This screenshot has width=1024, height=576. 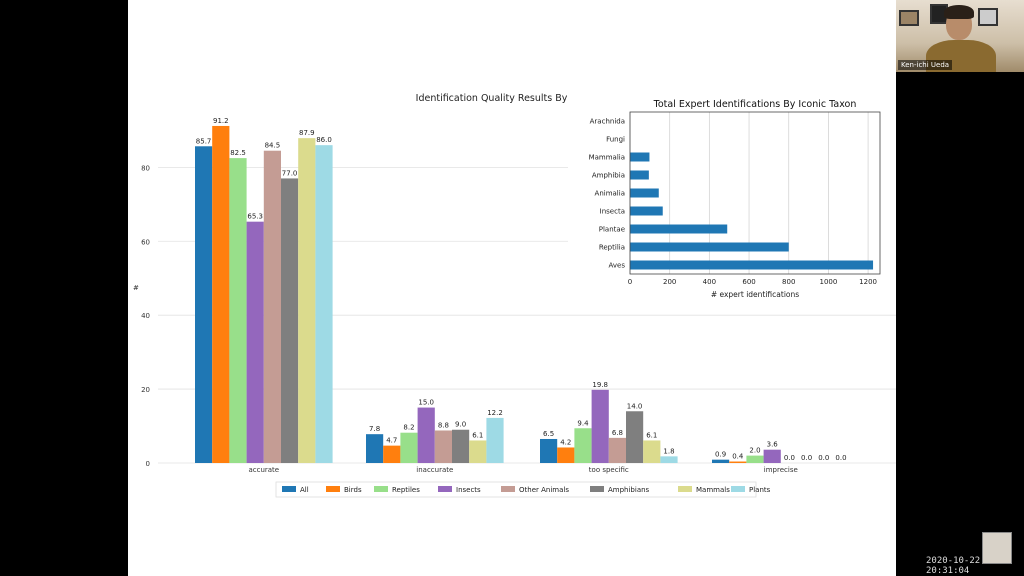 I want to click on bar-value-label: 85.7, so click(x=204, y=141).